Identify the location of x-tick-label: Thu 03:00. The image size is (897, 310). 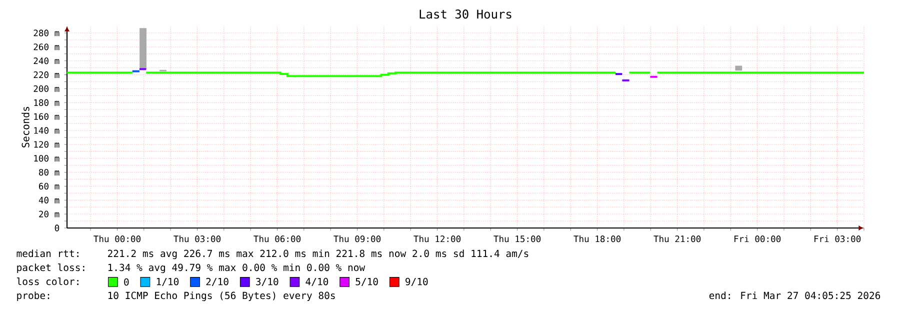
(197, 238).